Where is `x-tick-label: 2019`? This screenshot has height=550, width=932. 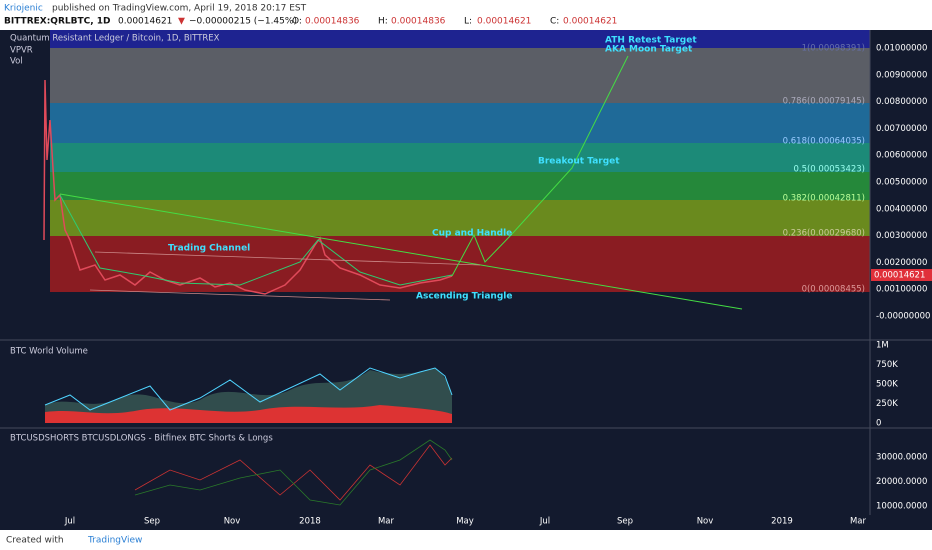 x-tick-label: 2019 is located at coordinates (782, 522).